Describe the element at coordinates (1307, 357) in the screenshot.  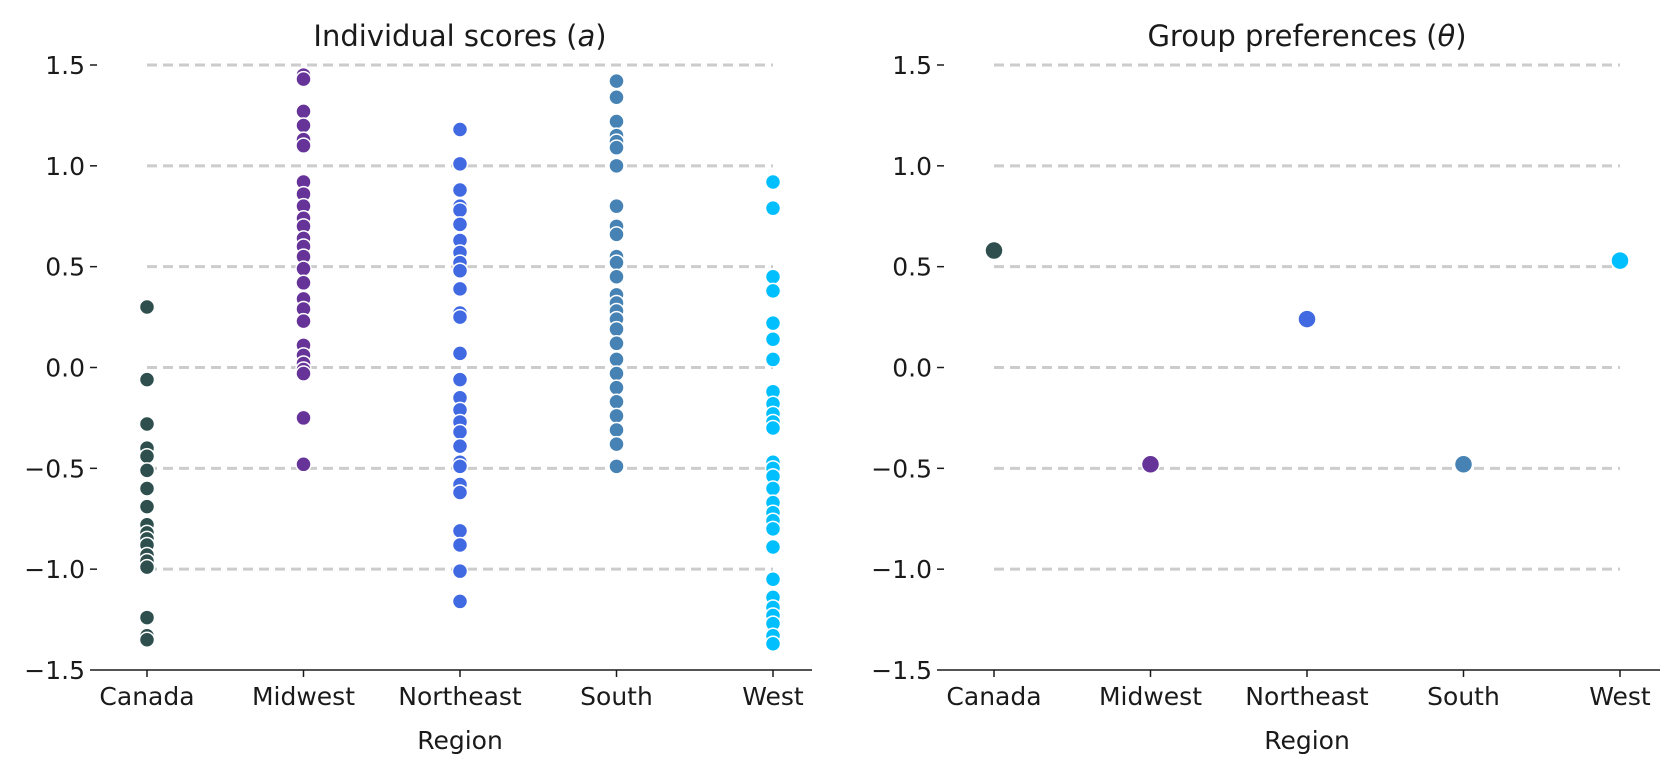
I see `scatter-points` at that location.